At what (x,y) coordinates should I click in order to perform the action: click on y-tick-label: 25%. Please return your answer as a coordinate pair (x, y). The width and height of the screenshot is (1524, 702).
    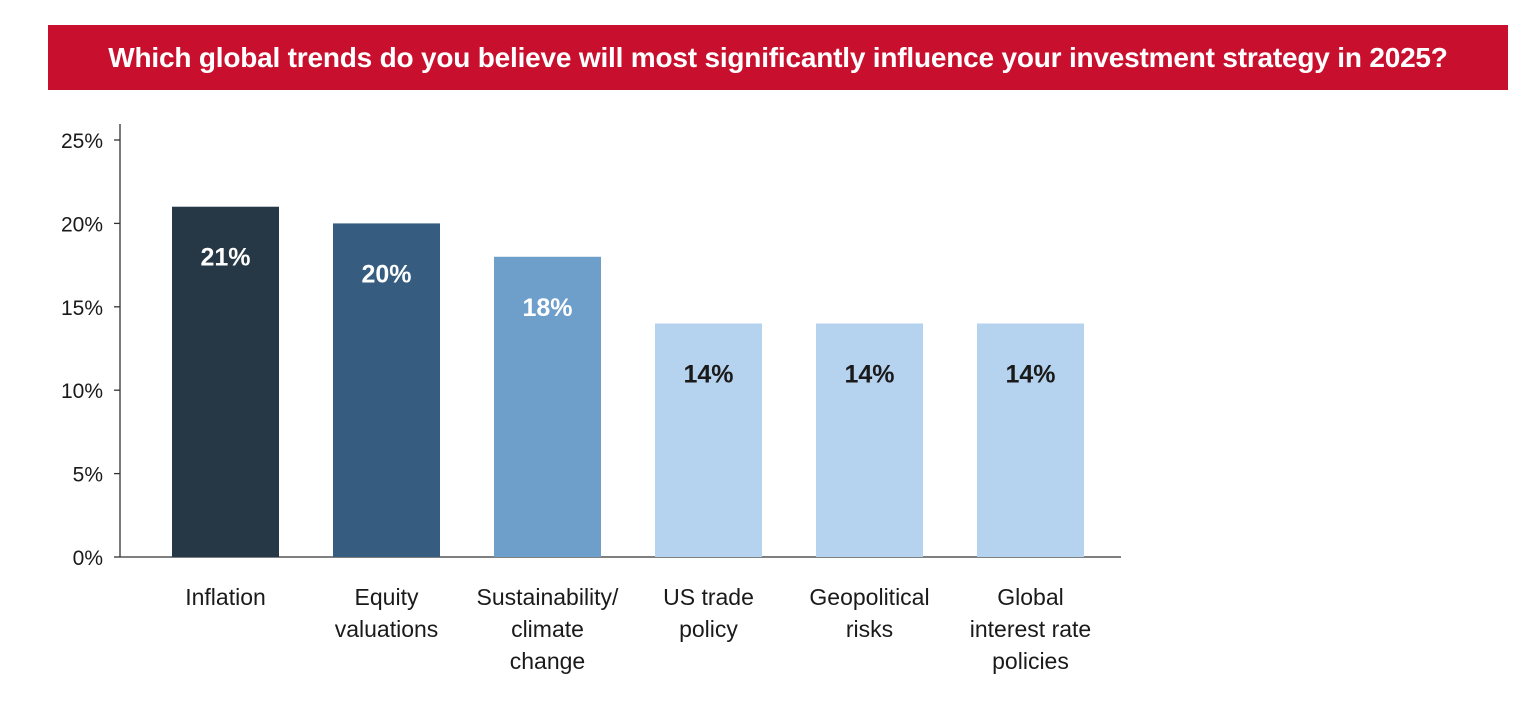
    Looking at the image, I should click on (82, 141).